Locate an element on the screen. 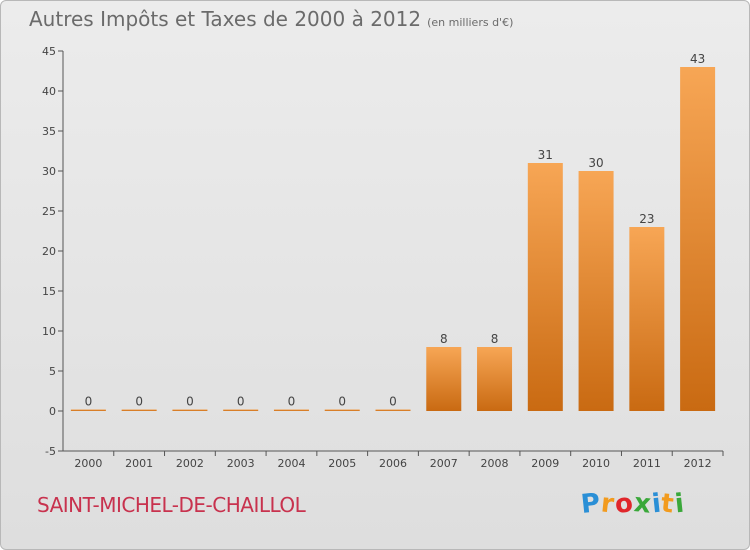  proxiti-logo: Proxiti is located at coordinates (633, 504).